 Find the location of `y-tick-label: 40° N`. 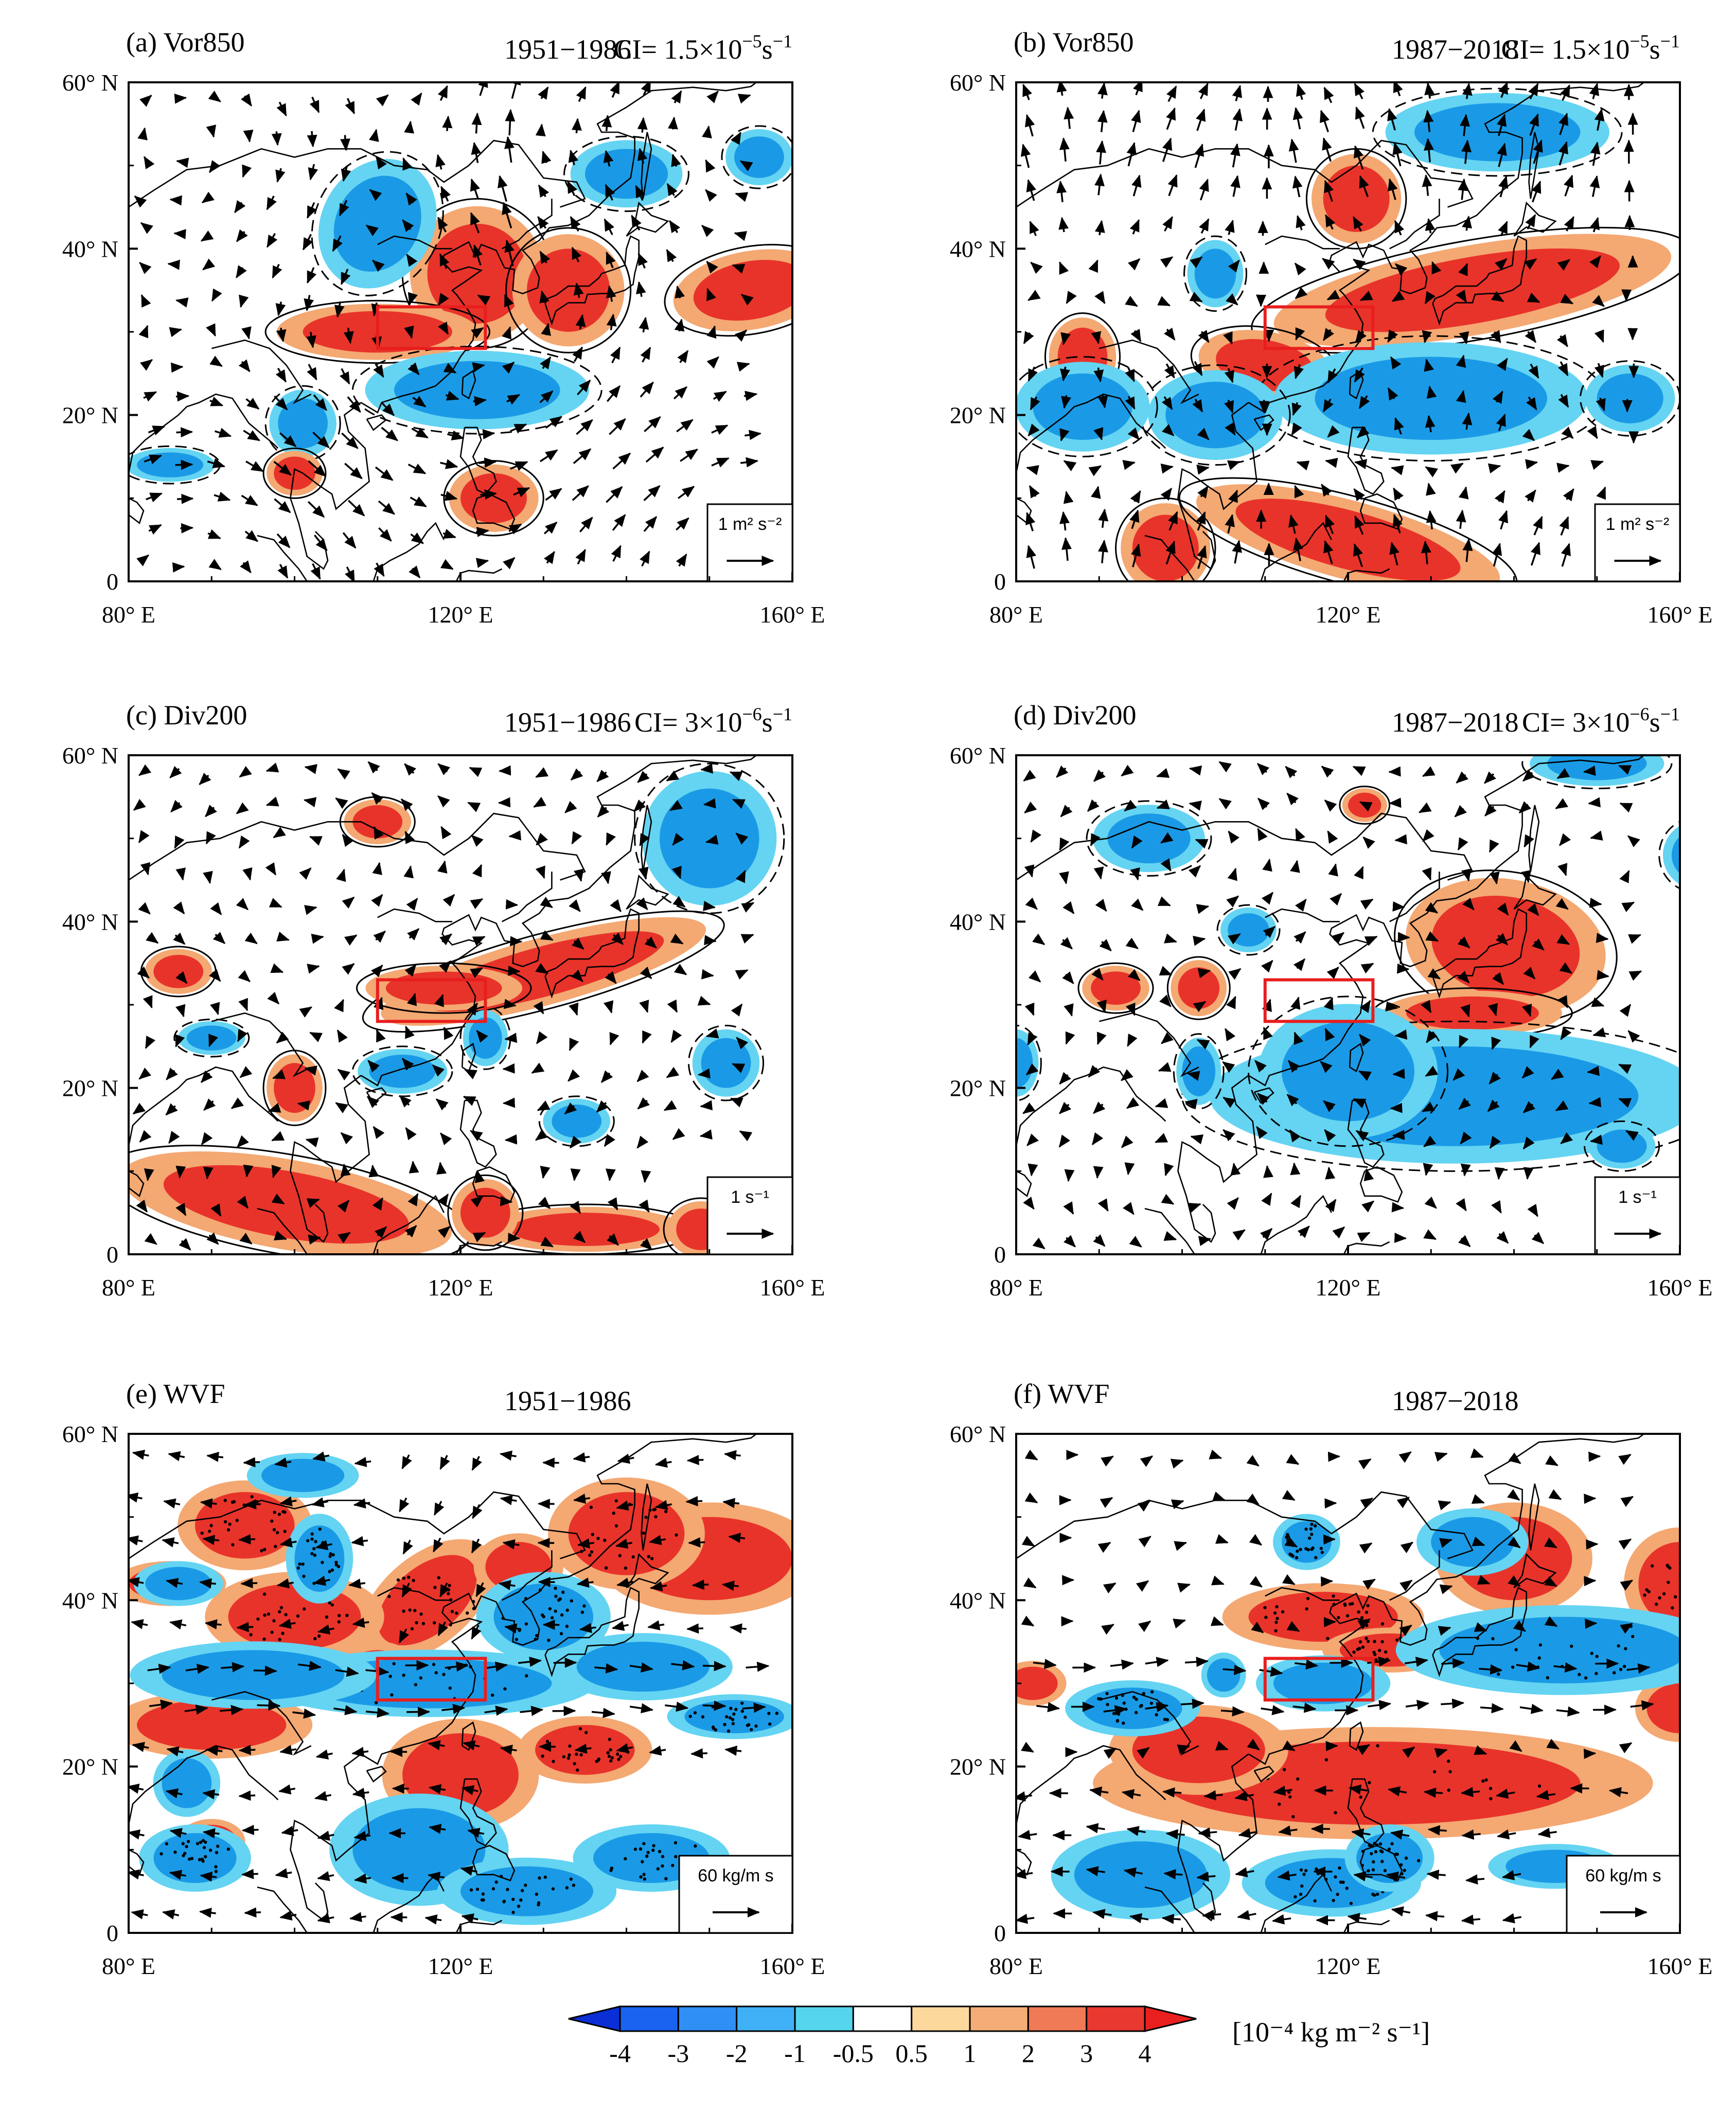

y-tick-label: 40° N is located at coordinates (978, 249).